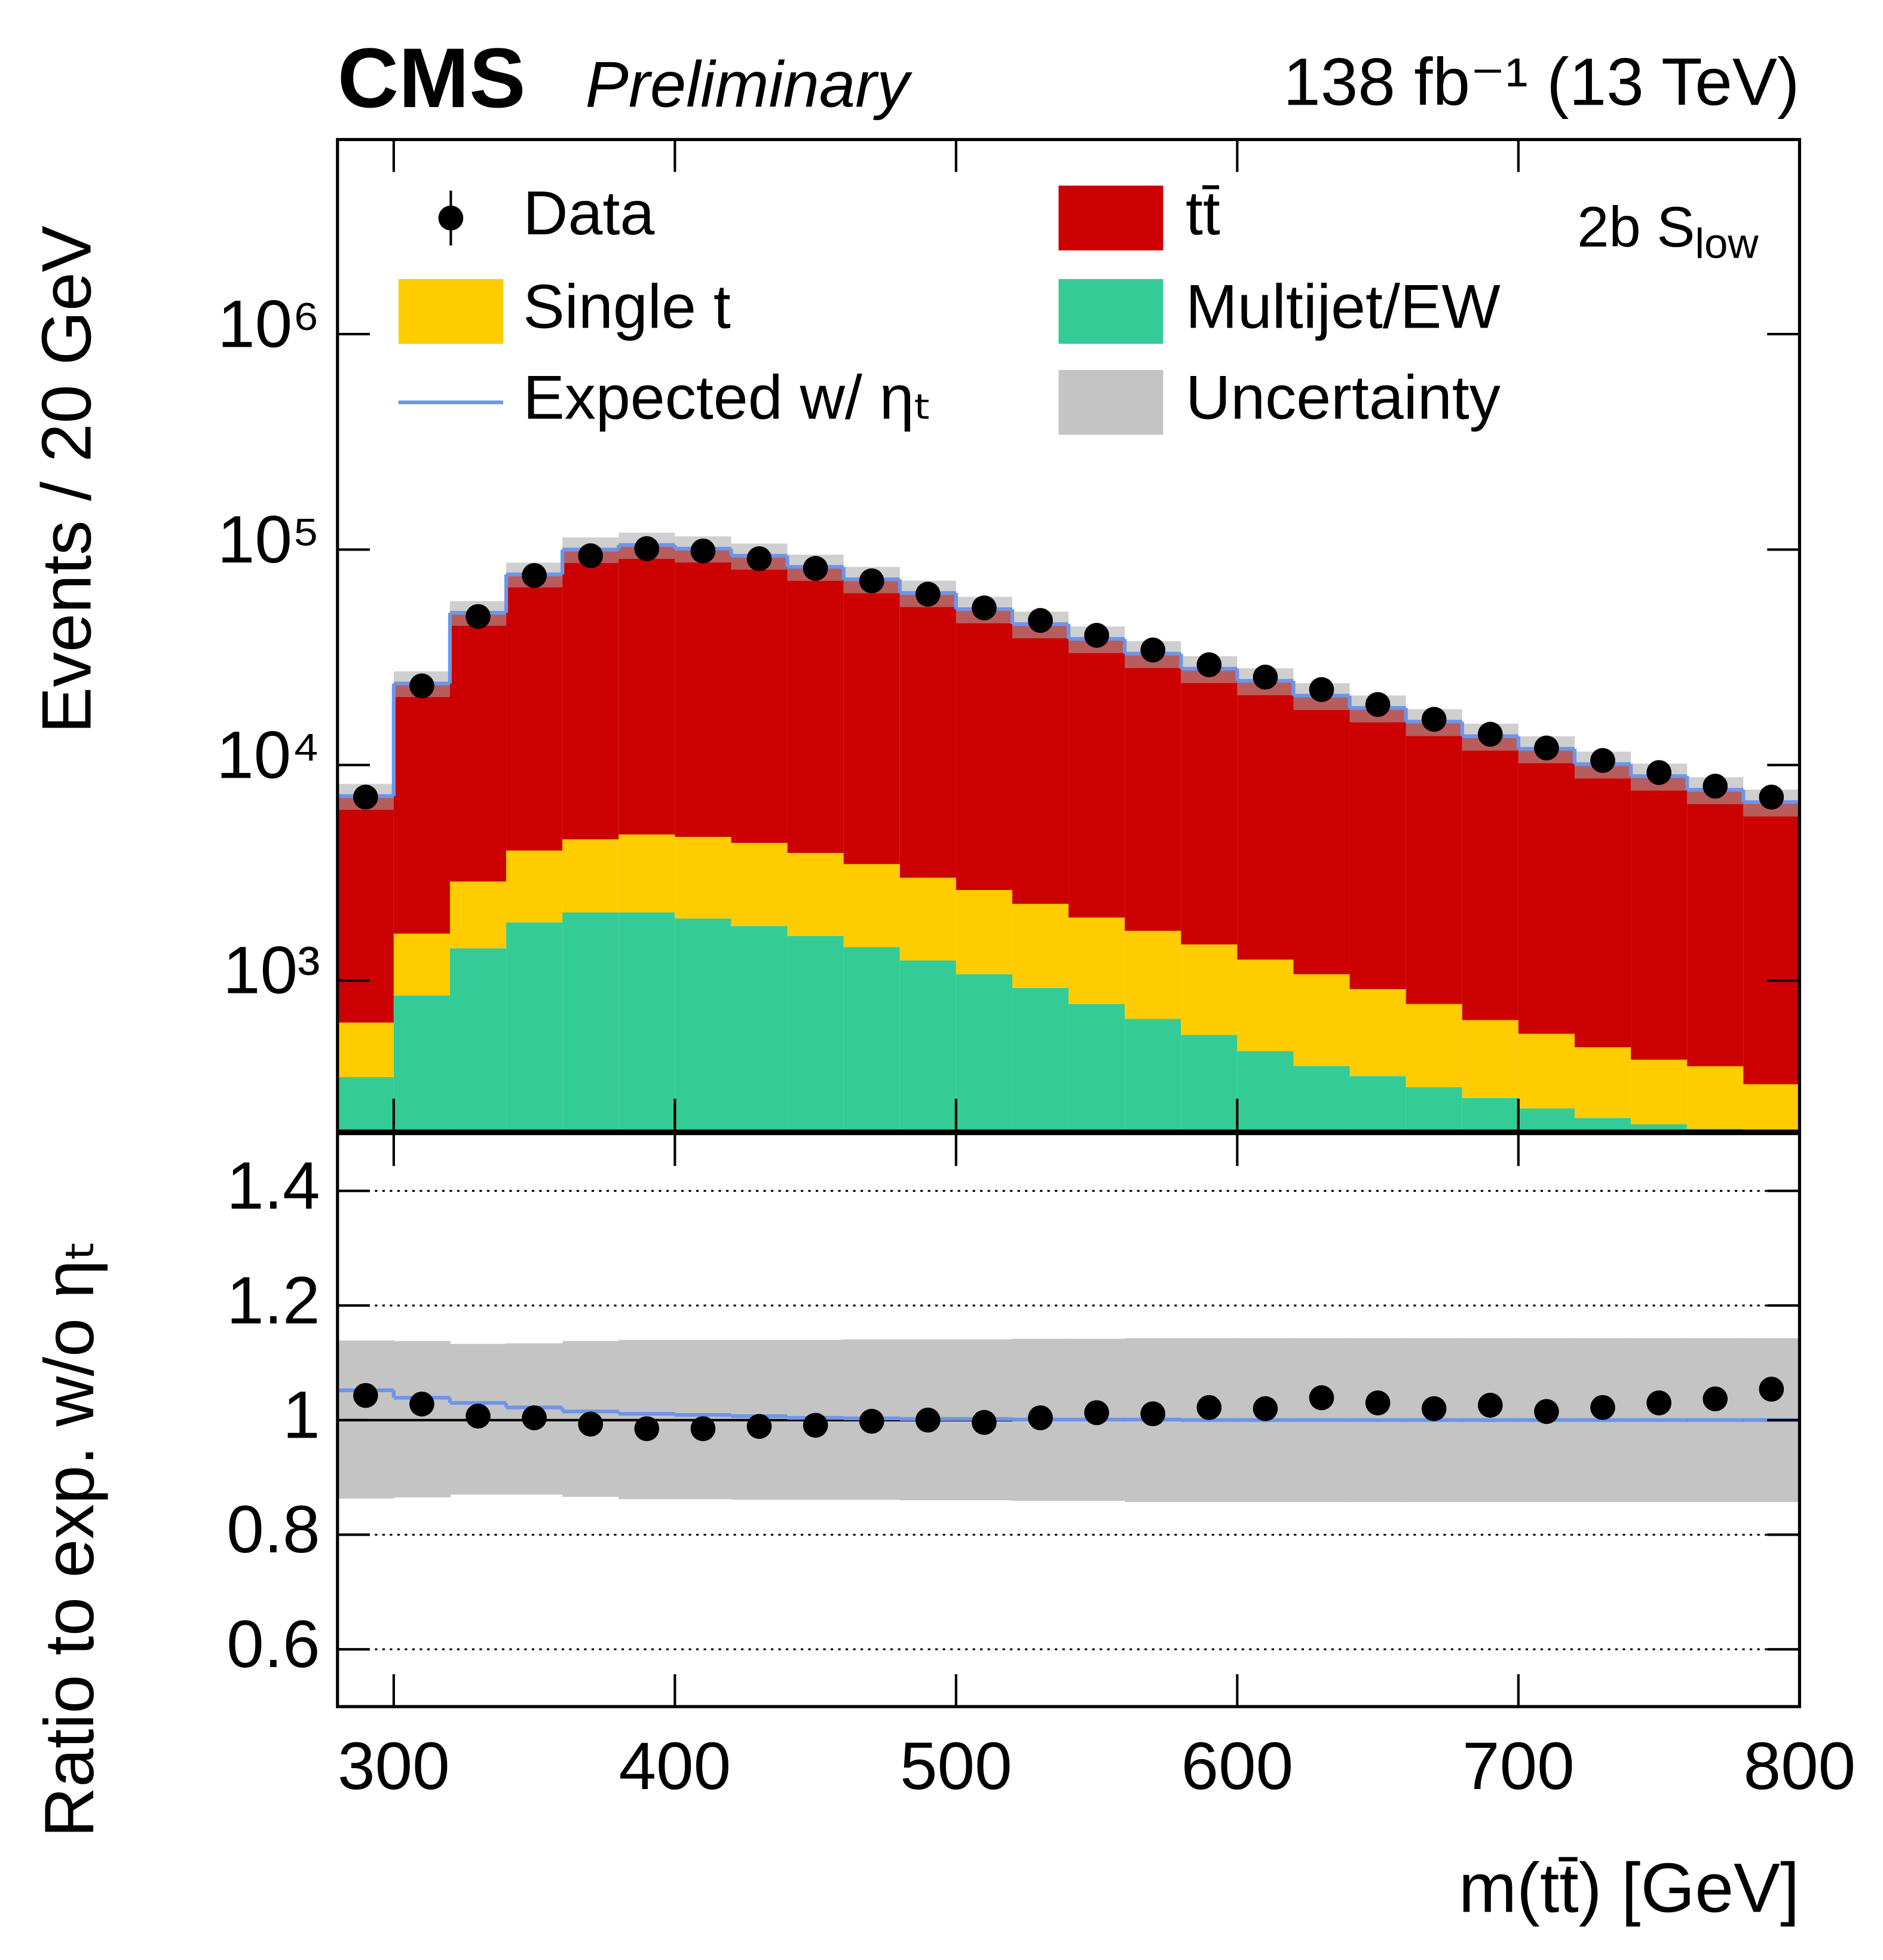 This screenshot has height=1960, width=1883. What do you see at coordinates (727, 398) in the screenshot?
I see `legend-label: Expected w/ ηₜ` at bounding box center [727, 398].